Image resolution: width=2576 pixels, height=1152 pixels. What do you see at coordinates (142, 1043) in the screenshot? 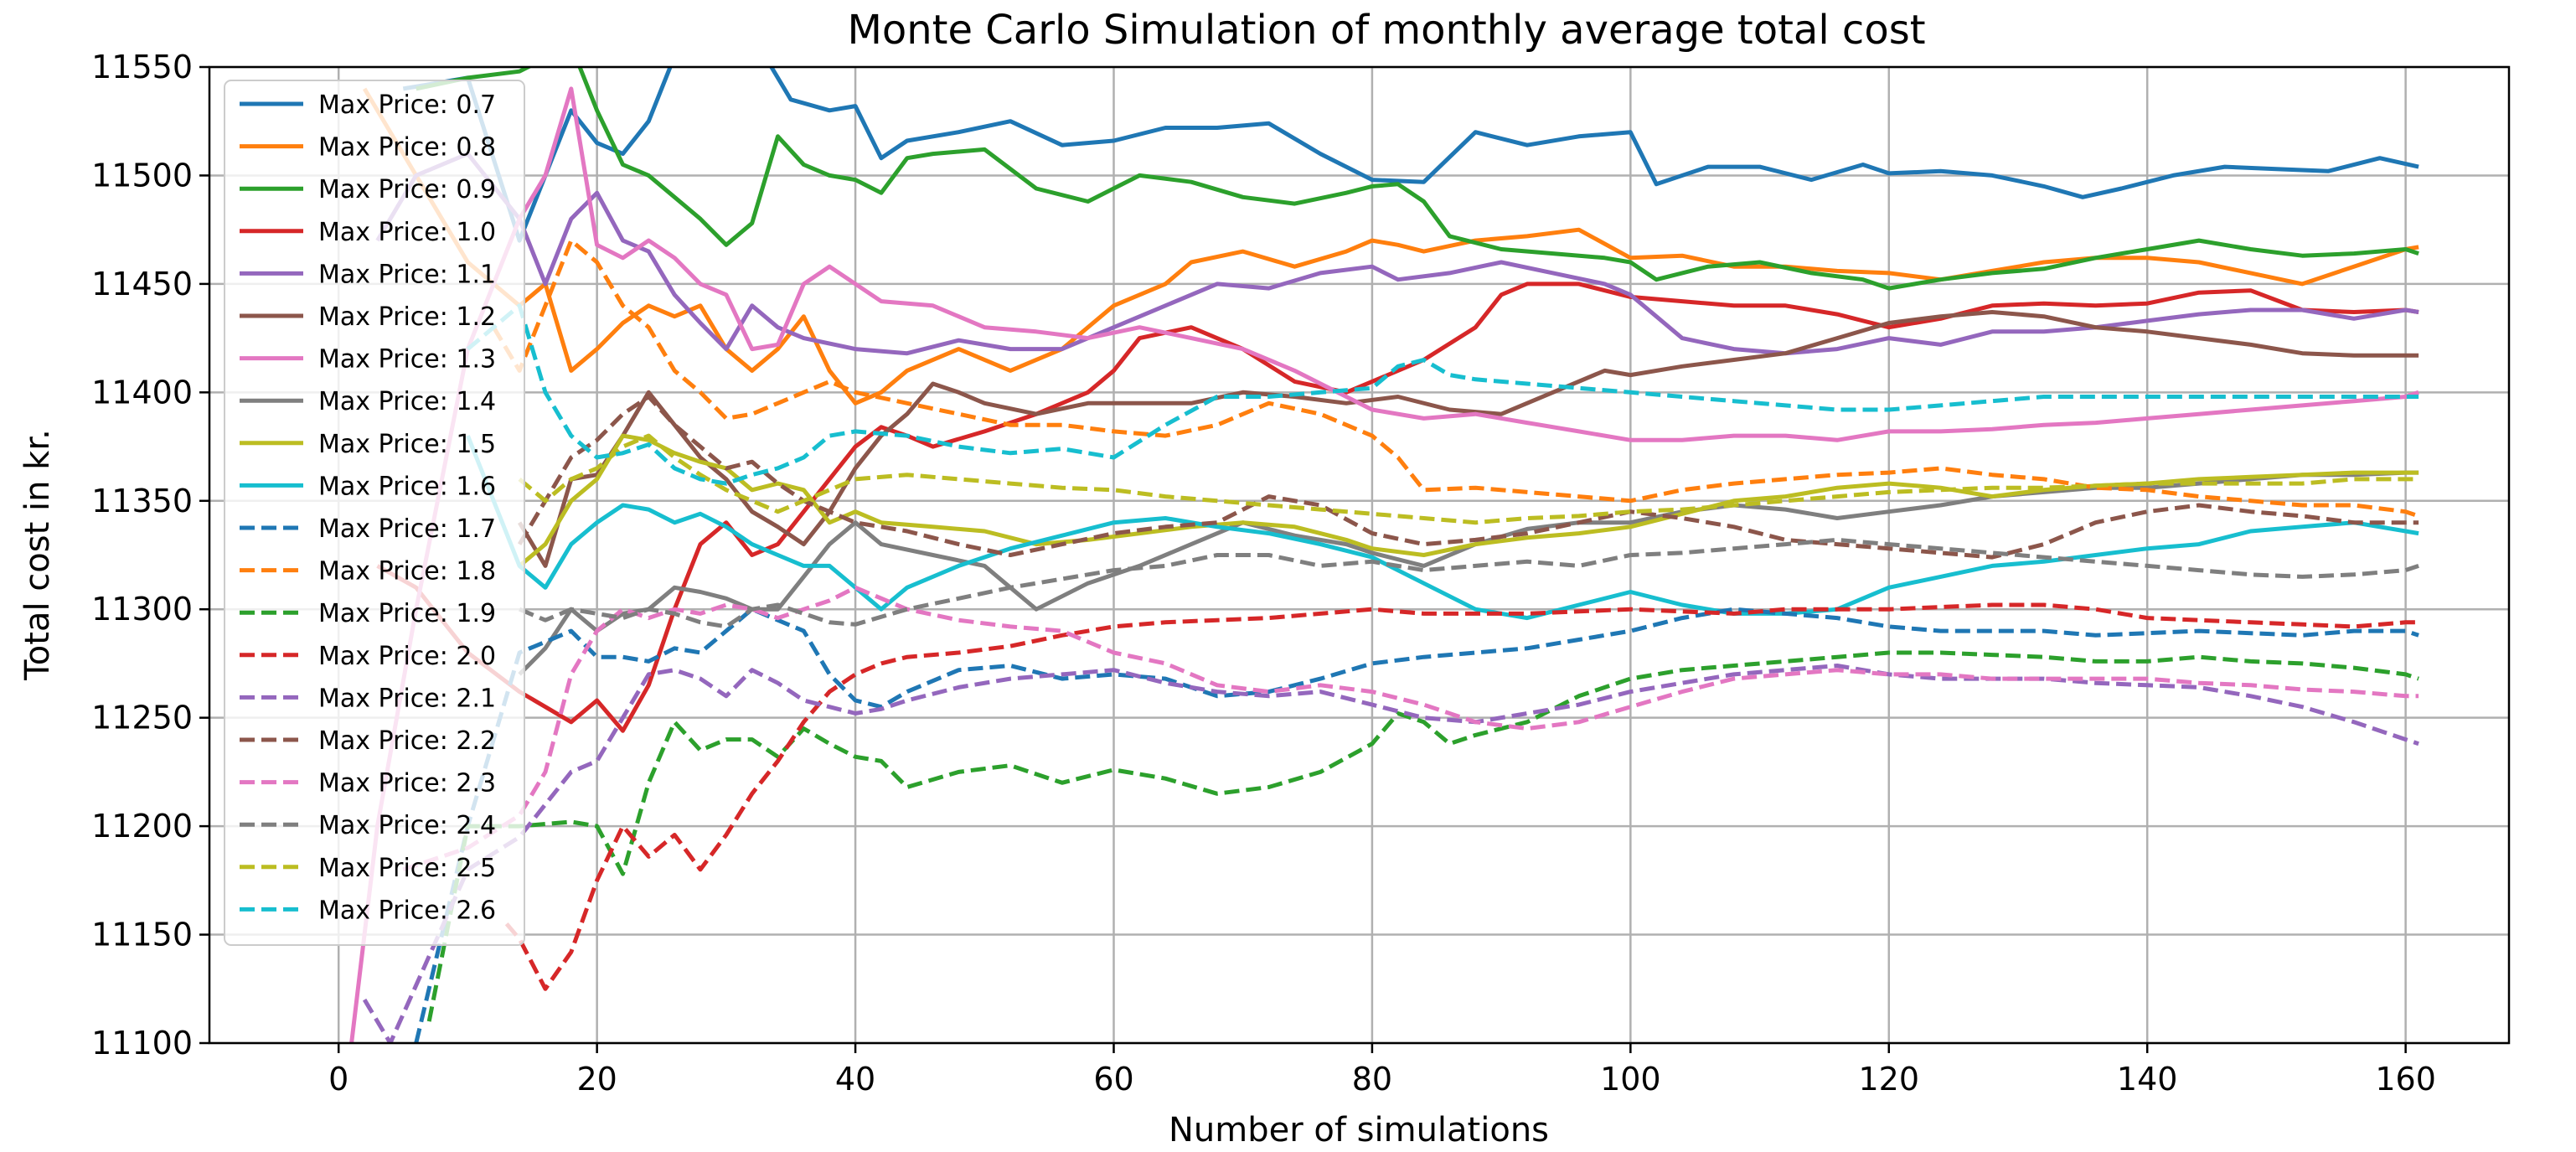
I see `y-tick-label: 11100` at bounding box center [142, 1043].